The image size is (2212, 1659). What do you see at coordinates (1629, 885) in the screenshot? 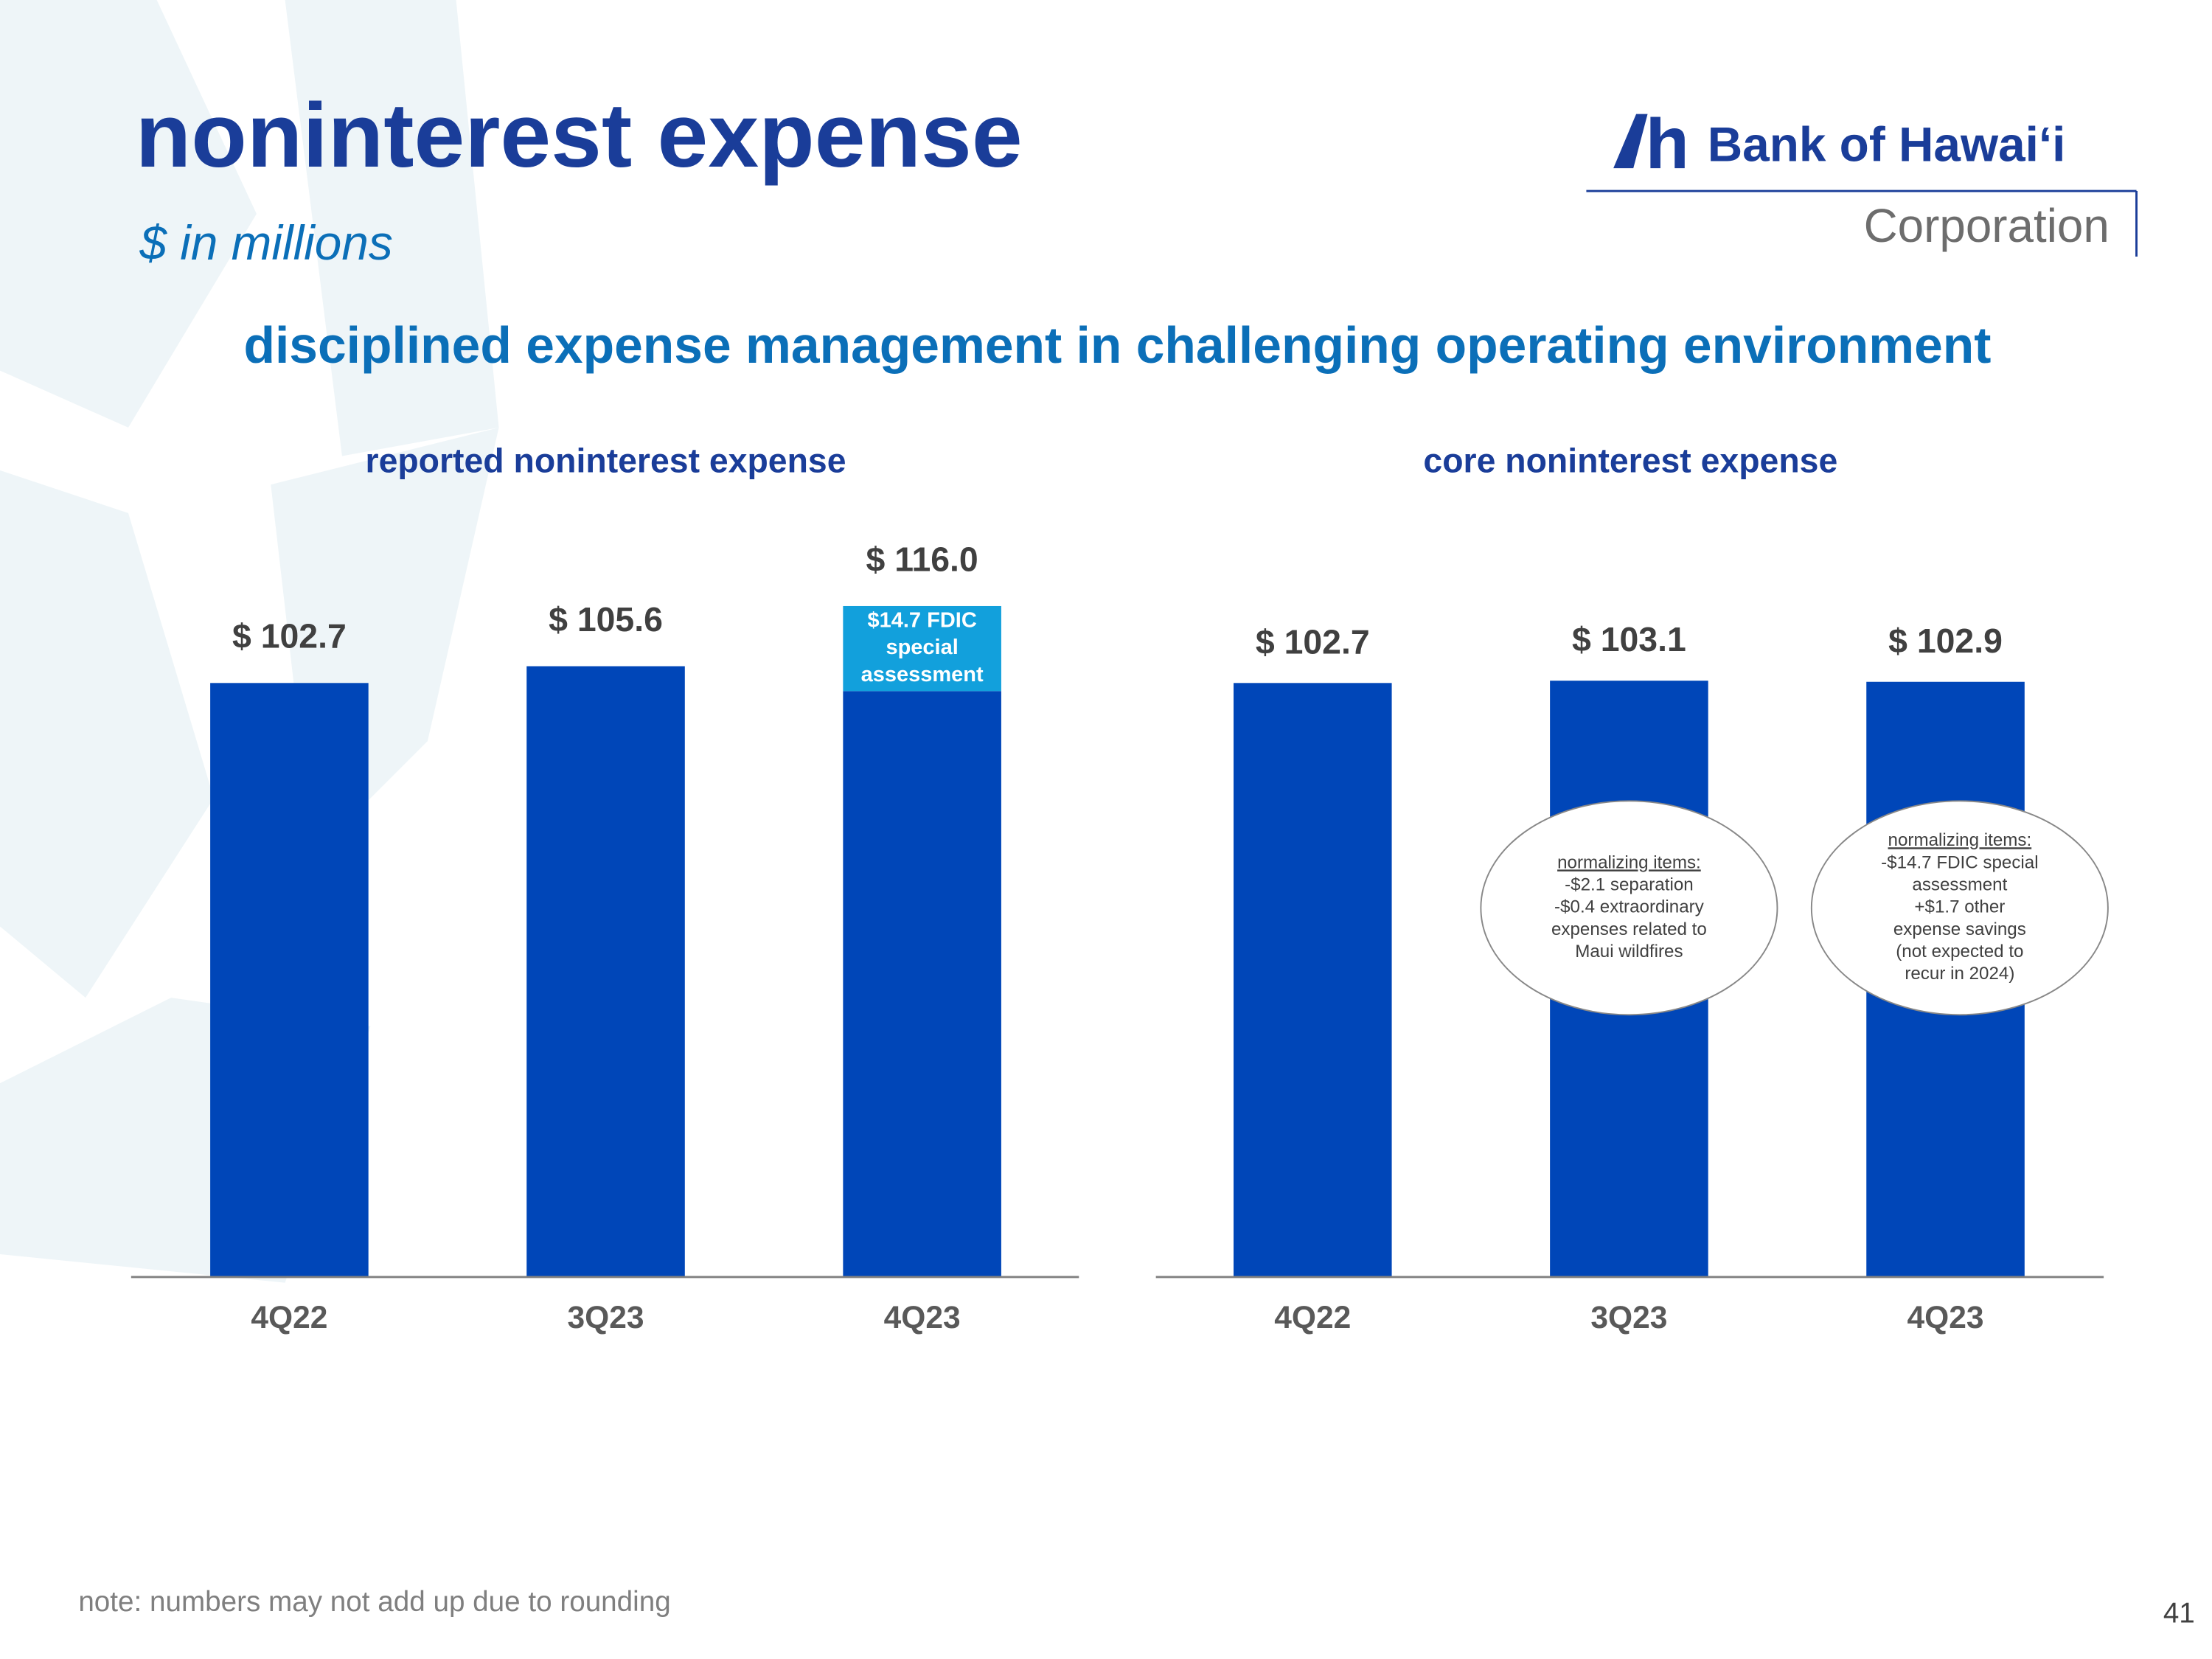
I see `callout-line: -$2.1 separation` at bounding box center [1629, 885].